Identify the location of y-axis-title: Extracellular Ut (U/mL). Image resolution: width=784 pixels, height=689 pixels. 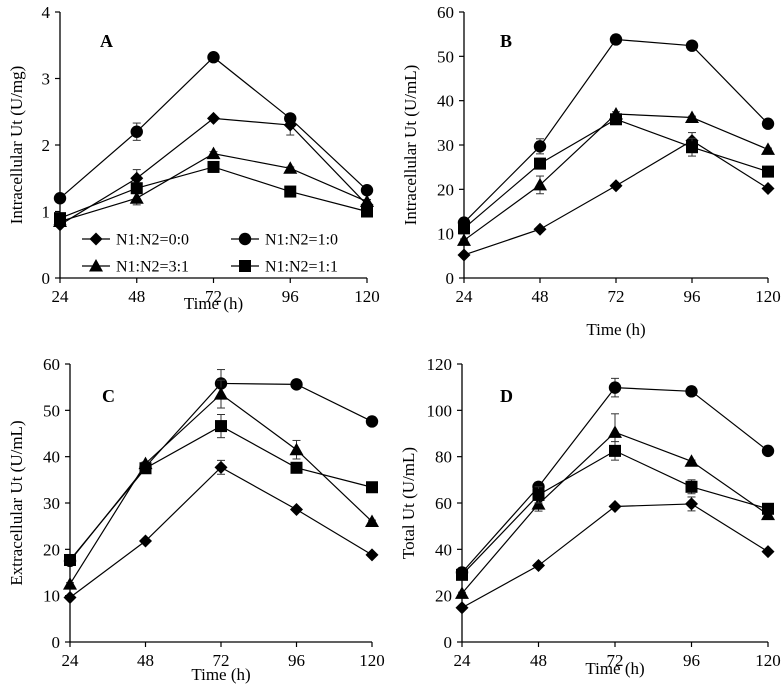
(16, 502).